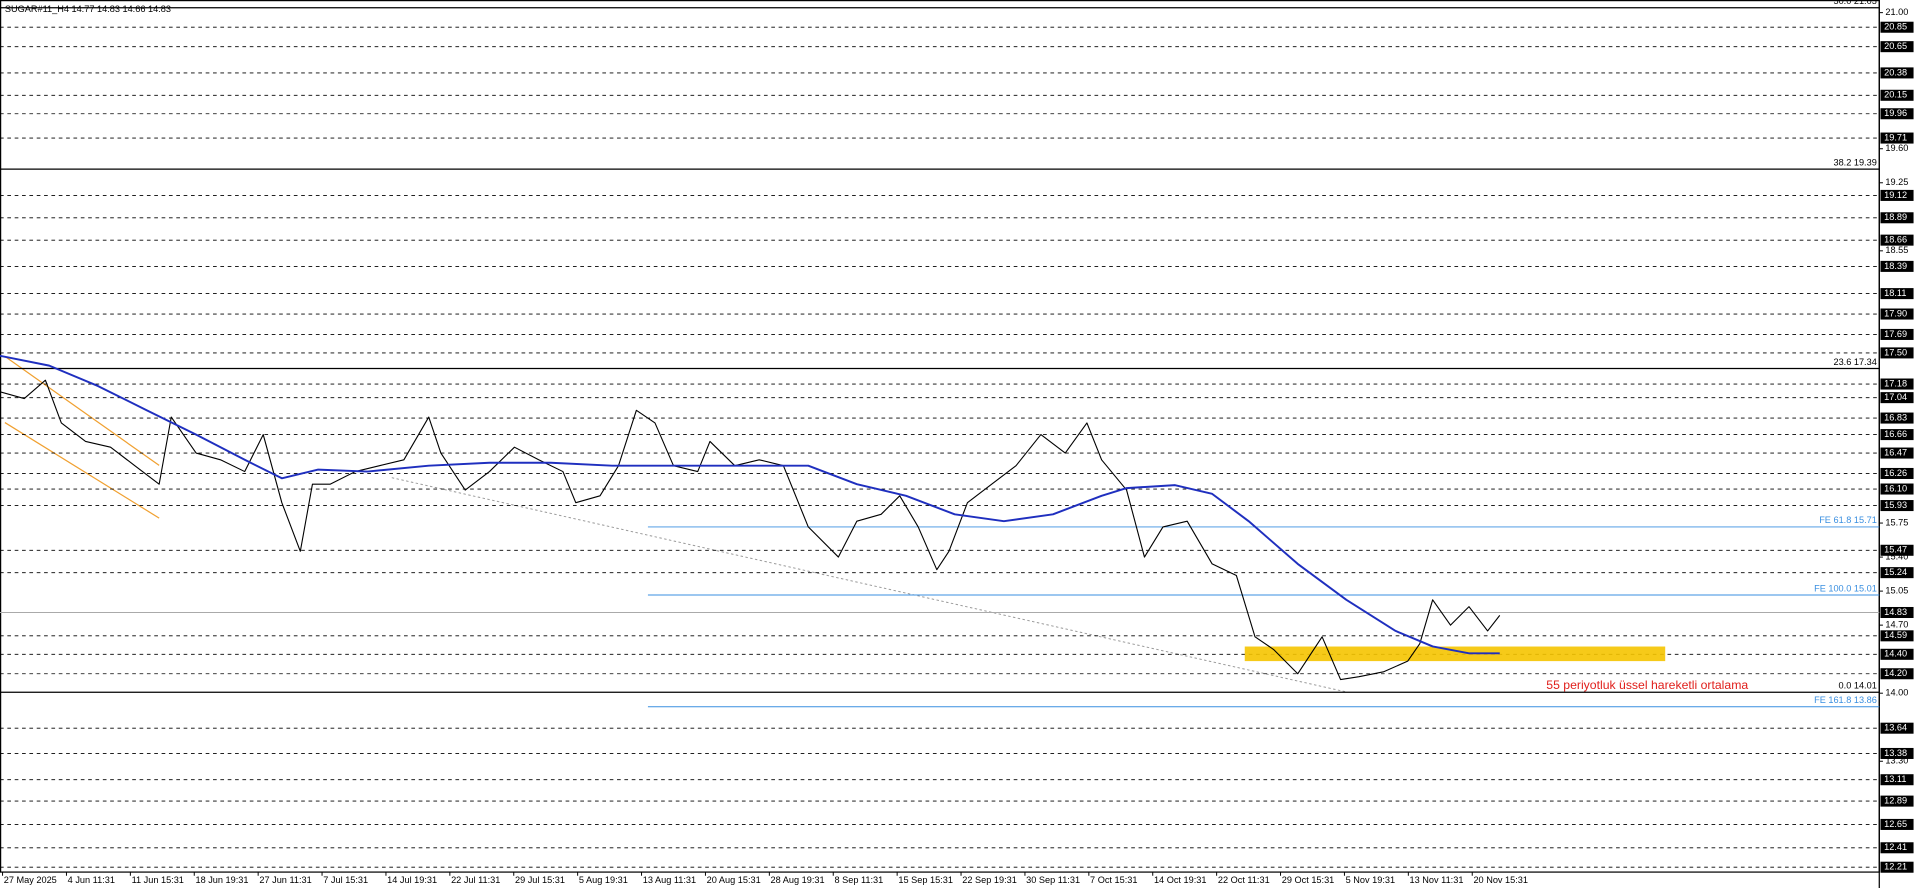 Image resolution: width=1916 pixels, height=888 pixels. What do you see at coordinates (858, 880) in the screenshot?
I see `x-tick-label: 8 Sep 11:31` at bounding box center [858, 880].